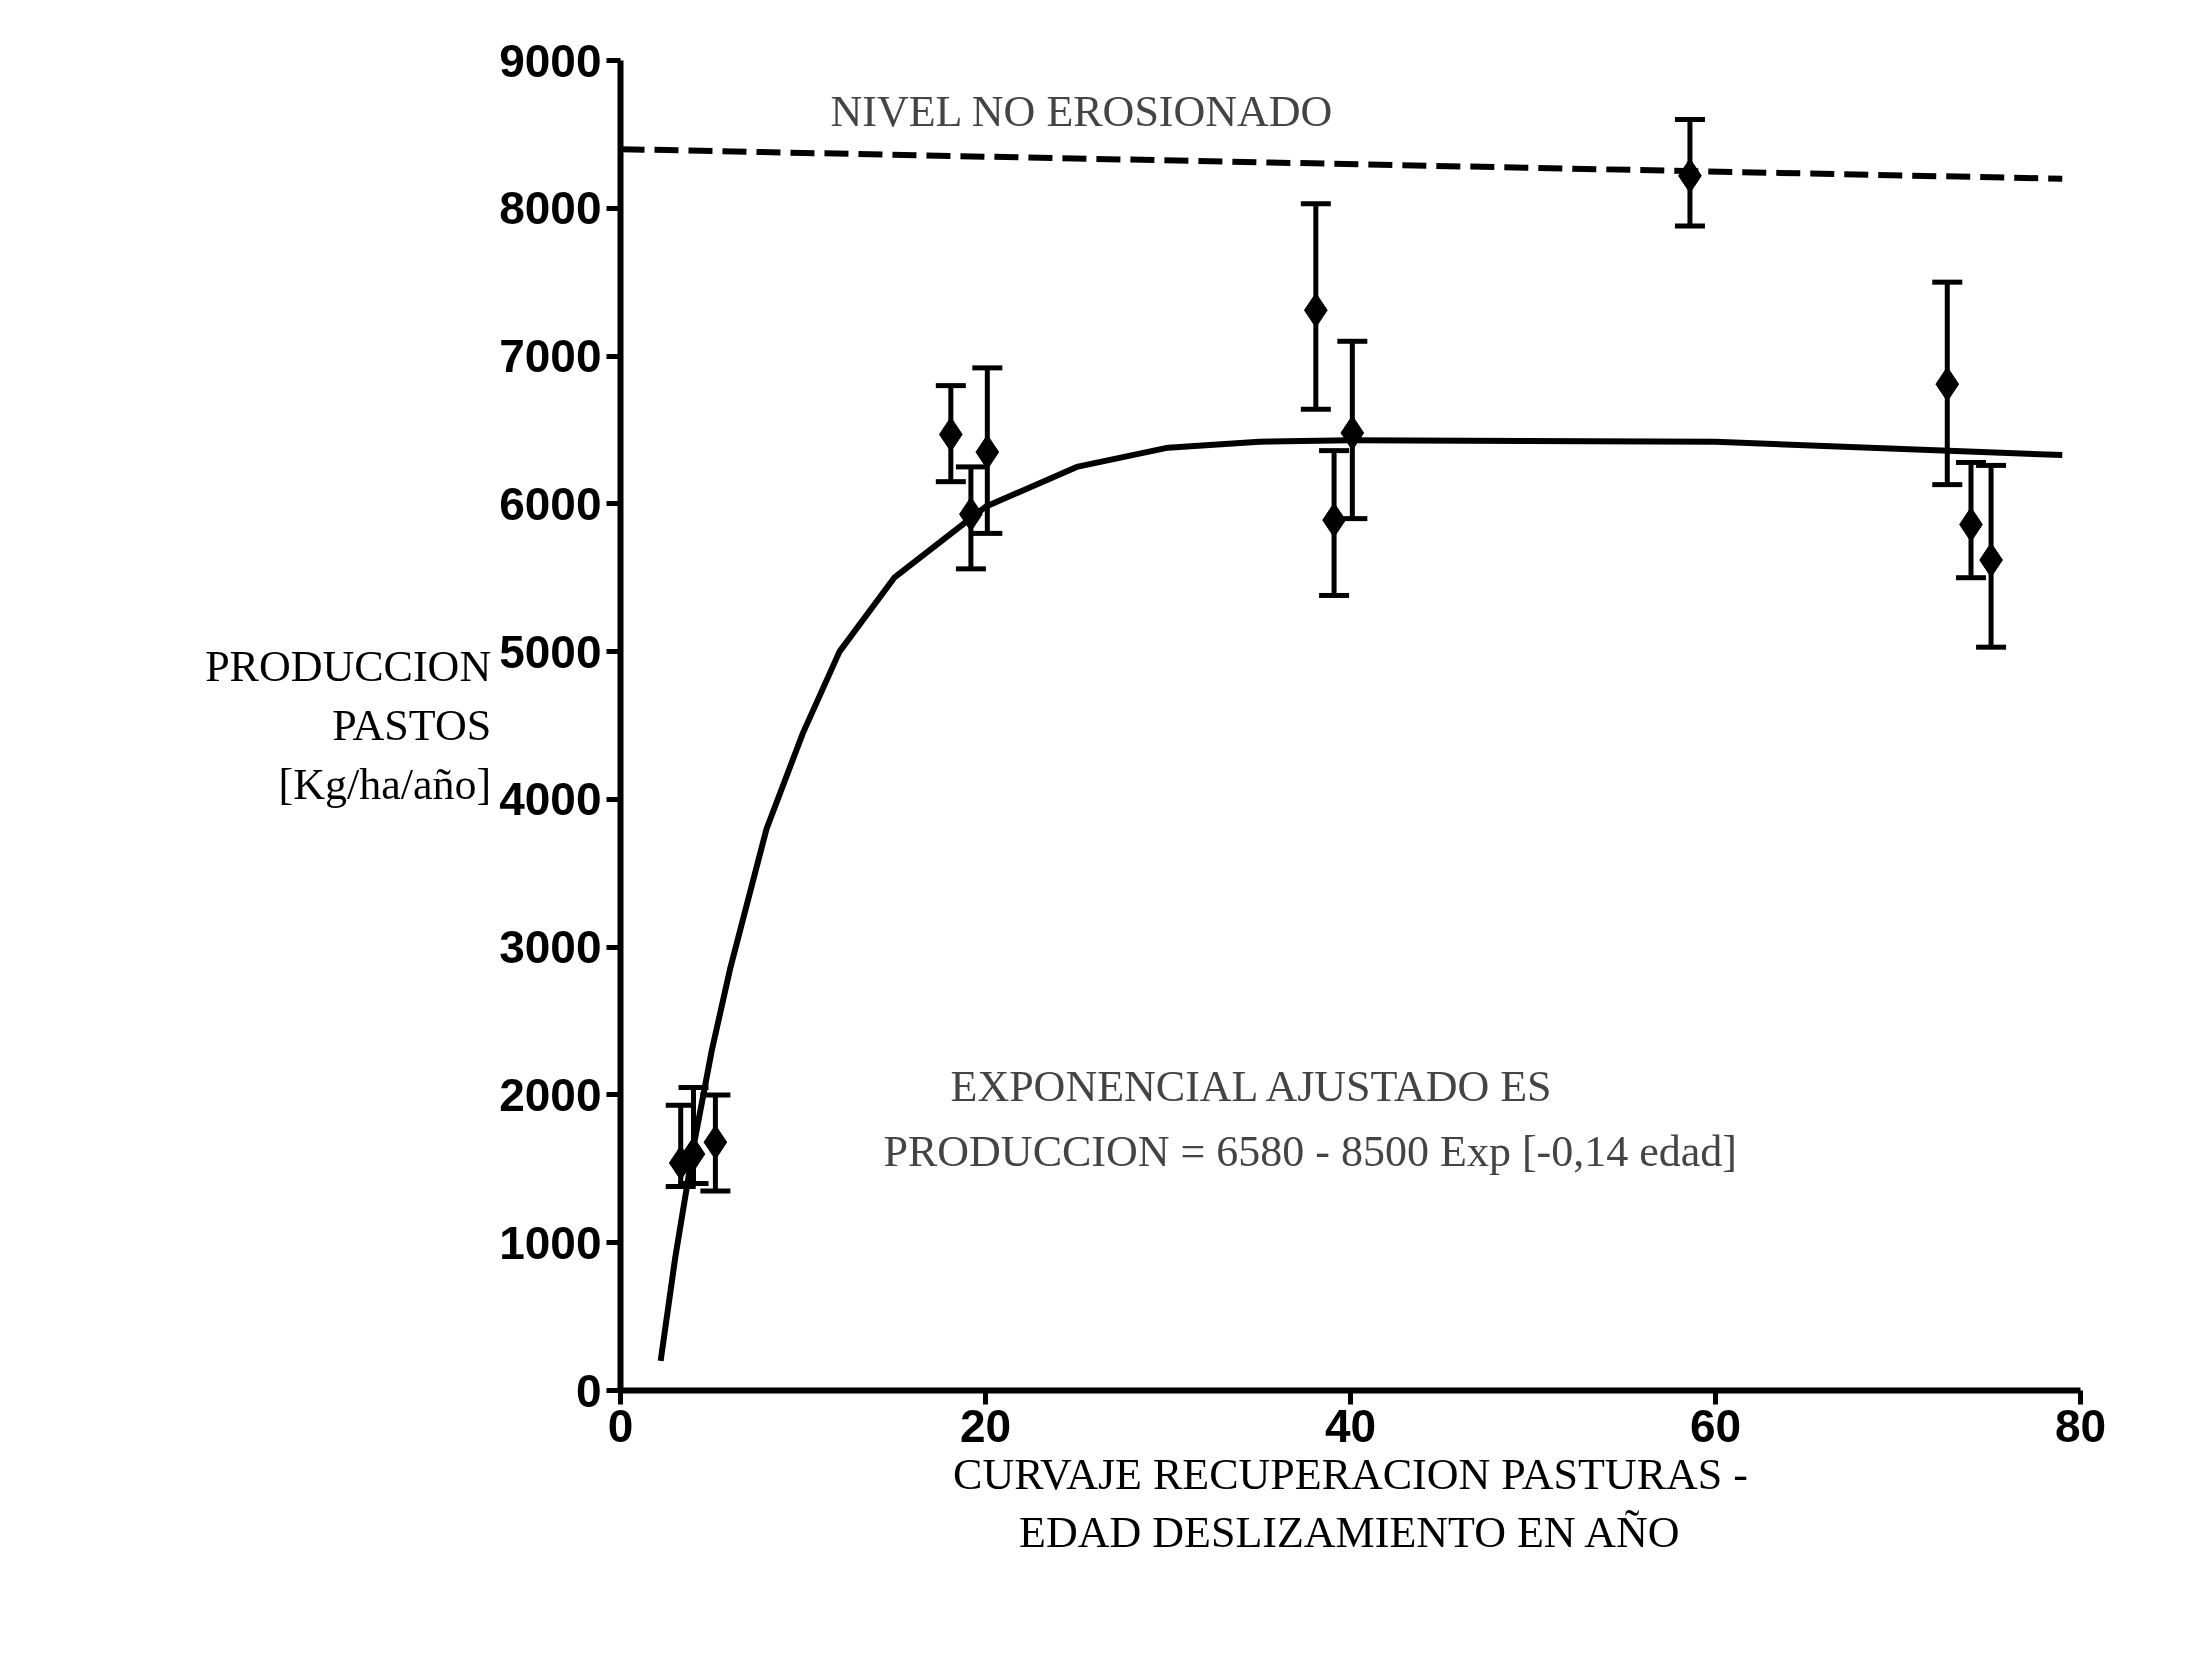 Image resolution: width=2193 pixels, height=1661 pixels. What do you see at coordinates (348, 725) in the screenshot?
I see `y-axis-title: PRODUCCION PASTOS [Kg/ha/año]` at bounding box center [348, 725].